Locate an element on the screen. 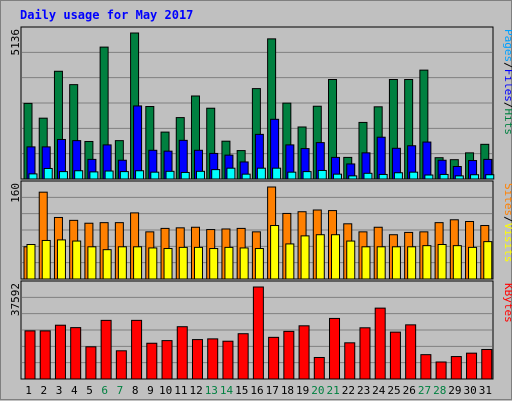 The image size is (512, 401). panel-2-legend: KBytes is located at coordinates (507, 303).